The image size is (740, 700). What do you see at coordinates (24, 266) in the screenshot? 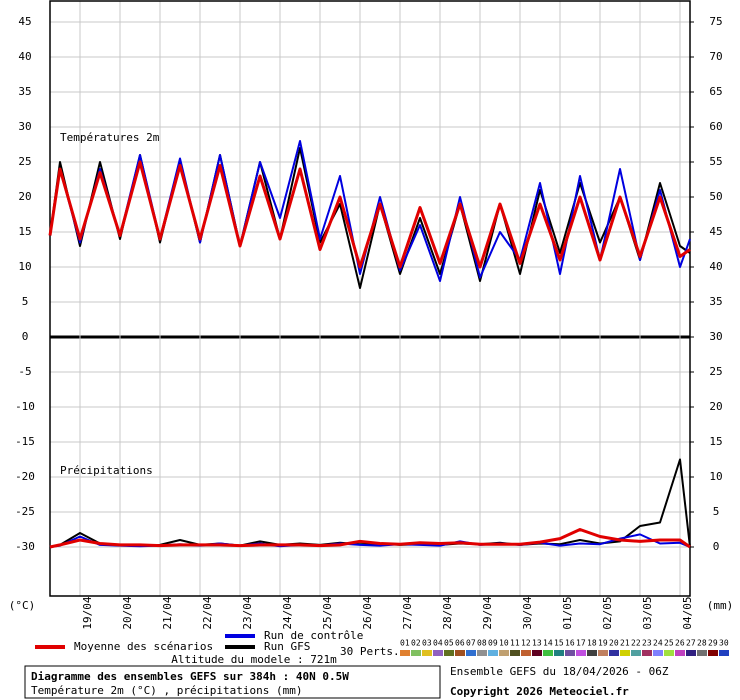
I see `y-tick-label: 10` at bounding box center [24, 266].